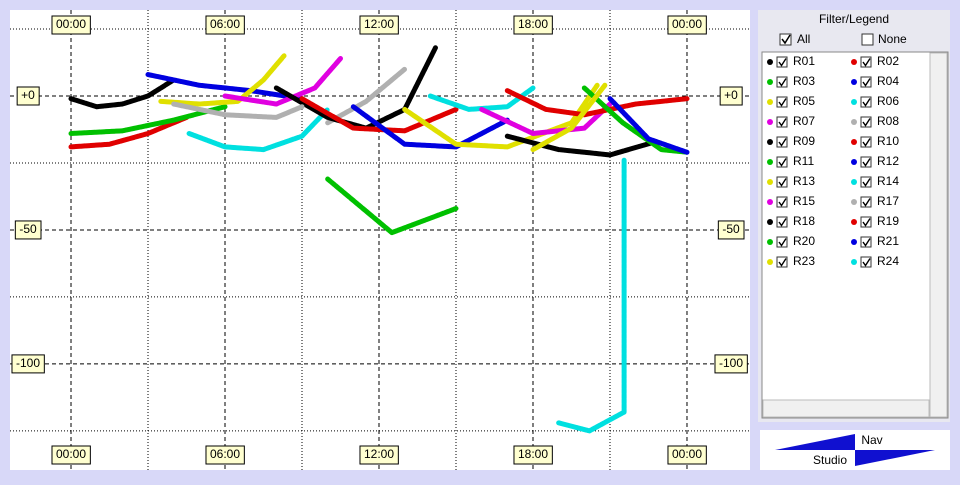 This screenshot has width=960, height=485. I want to click on legend-label: R13, so click(804, 181).